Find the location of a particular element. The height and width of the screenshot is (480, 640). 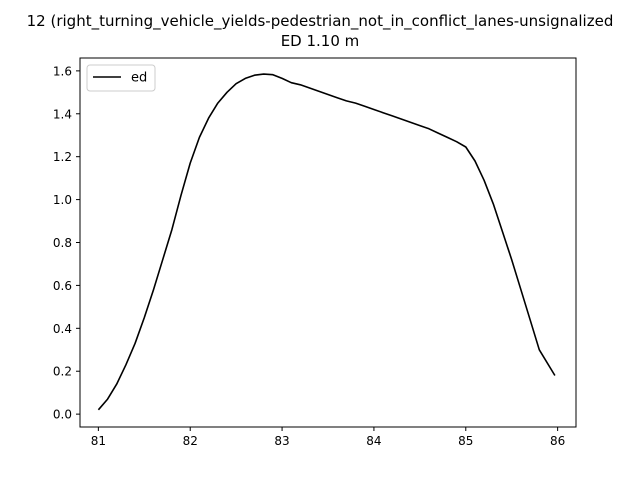

x-tick-label: 84 is located at coordinates (373, 441).